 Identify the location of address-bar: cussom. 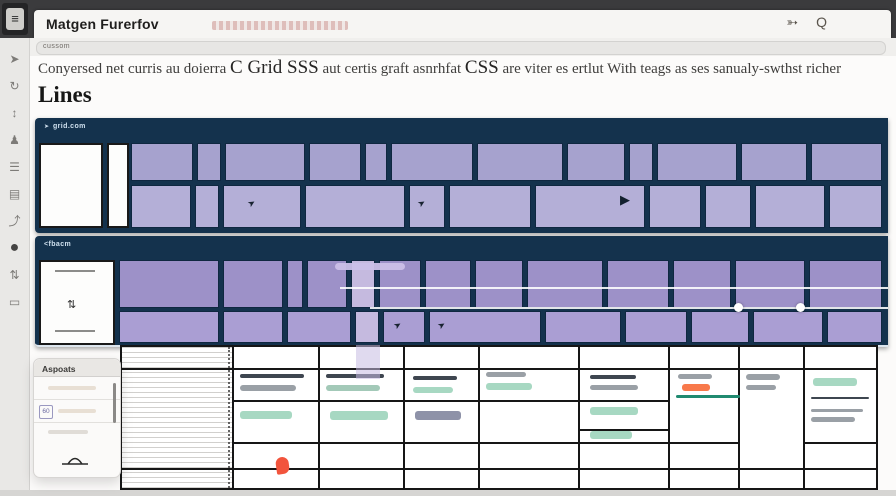
(461, 48).